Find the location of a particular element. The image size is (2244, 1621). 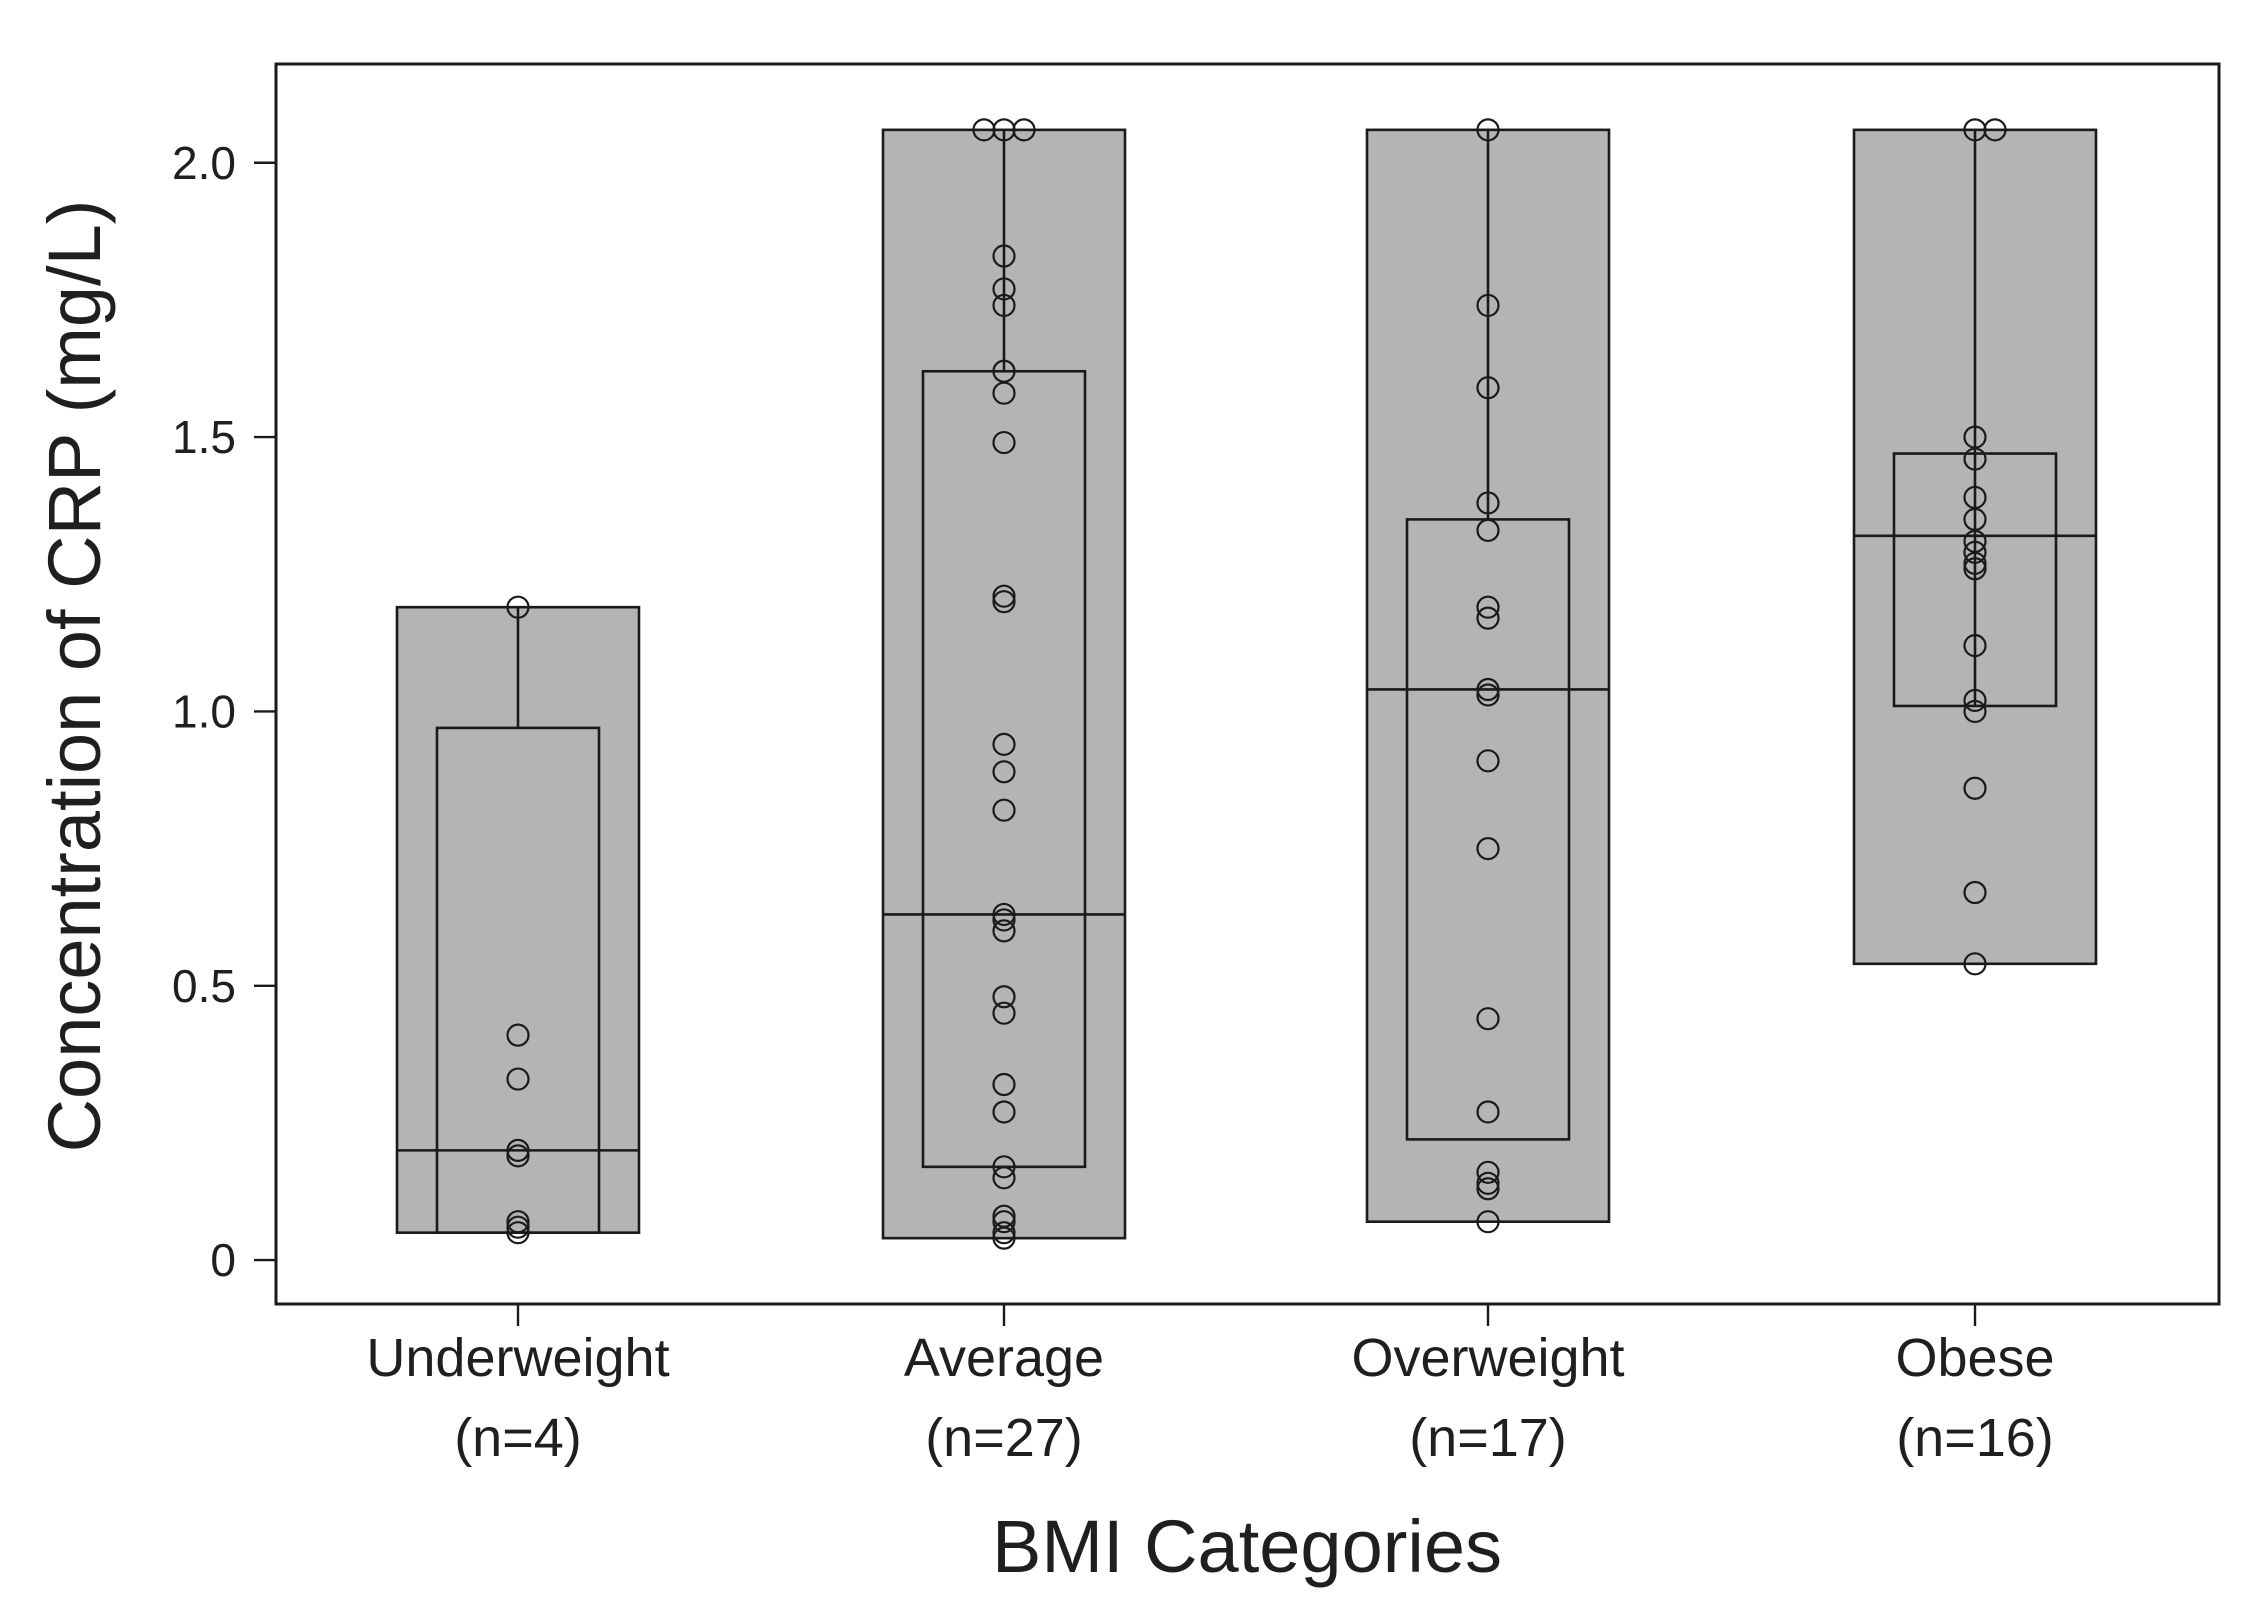

x-tick-label: Overweight is located at coordinates (1487, 1358).